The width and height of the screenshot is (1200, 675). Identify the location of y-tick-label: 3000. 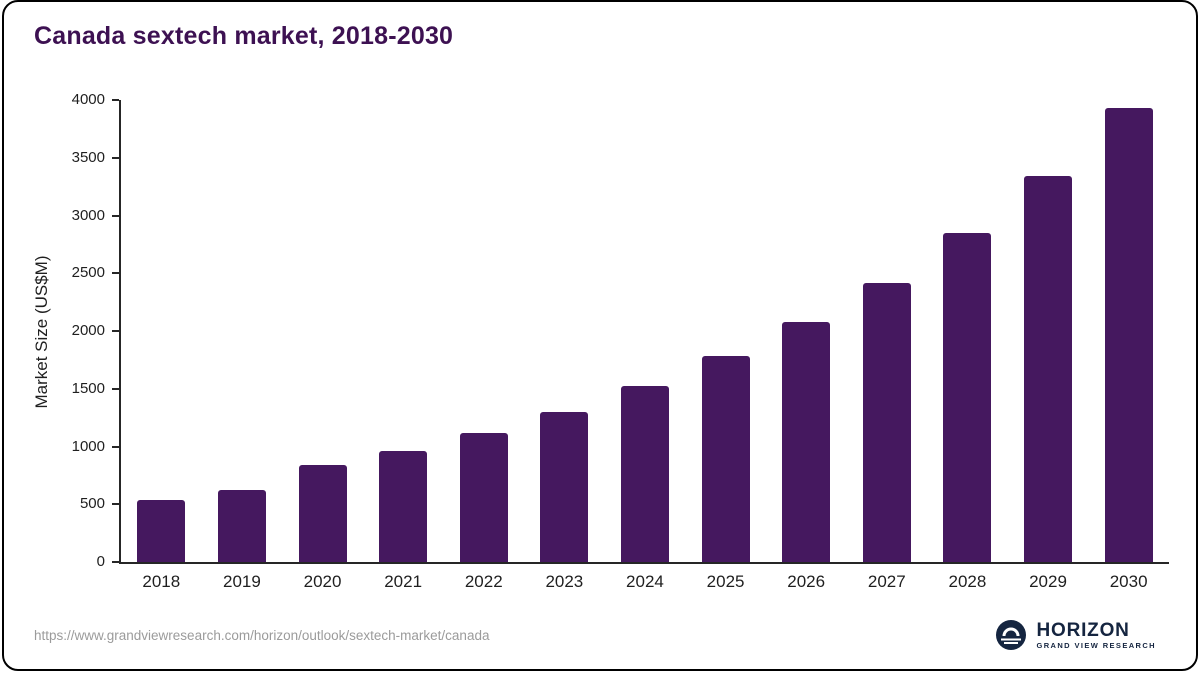
(88, 215).